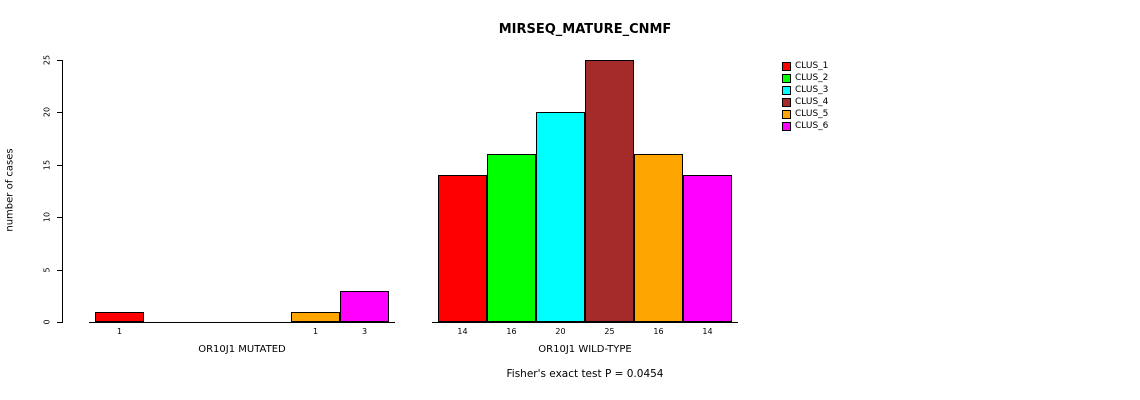 This screenshot has width=1140, height=400. I want to click on y-tick-label: 15, so click(47, 164).